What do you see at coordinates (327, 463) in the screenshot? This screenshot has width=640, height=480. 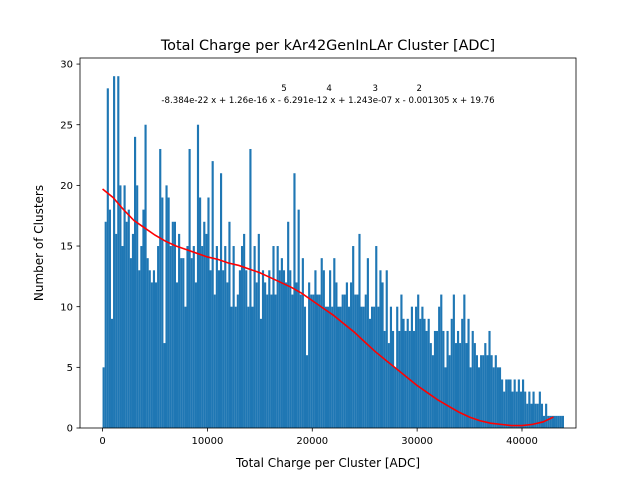 I see `x-axis-label: Total Charge per Cluster [ADC]` at bounding box center [327, 463].